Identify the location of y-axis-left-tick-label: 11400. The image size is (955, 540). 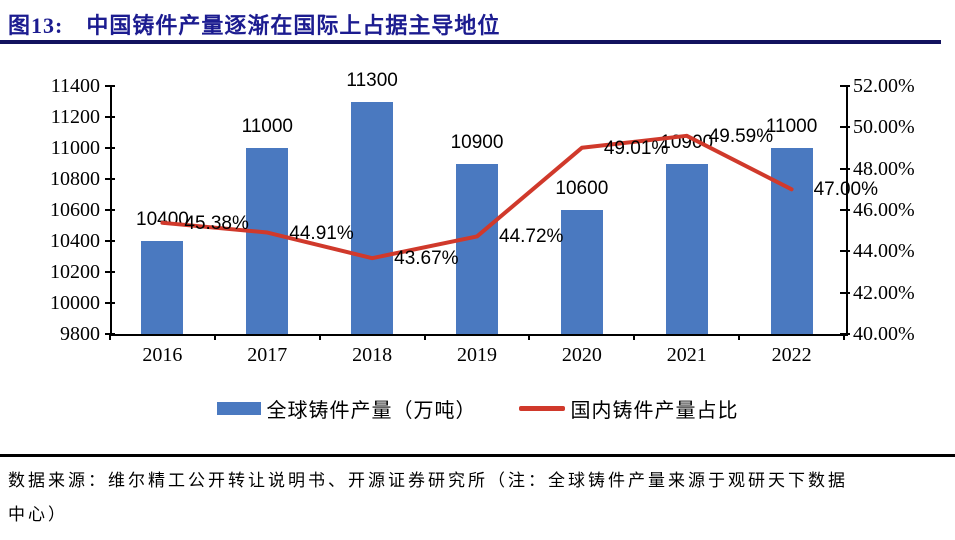
(75, 86).